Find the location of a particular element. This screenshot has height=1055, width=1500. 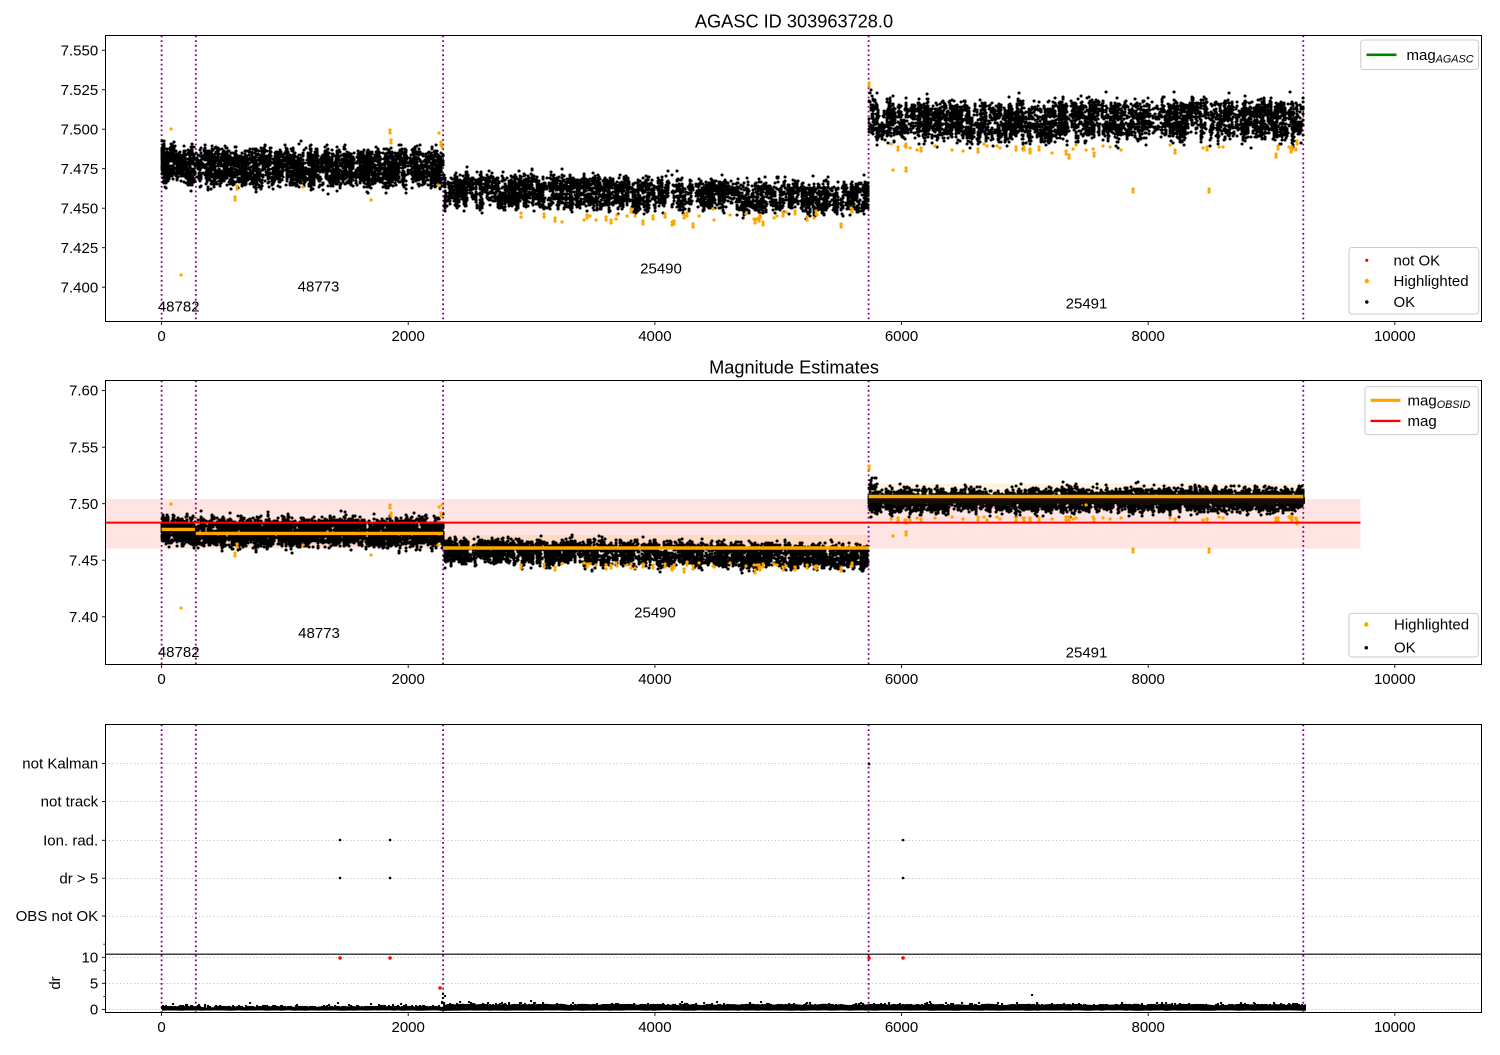

svg-text: dr > 5 is located at coordinates (78, 878).